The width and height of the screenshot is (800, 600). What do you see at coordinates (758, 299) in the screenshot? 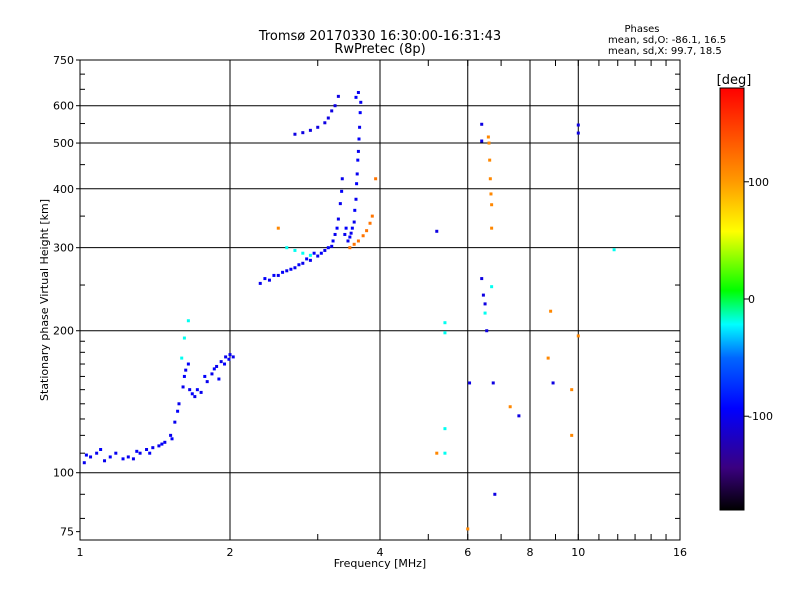
I see `colorbar-ticks: 100 0 -100` at bounding box center [758, 299].